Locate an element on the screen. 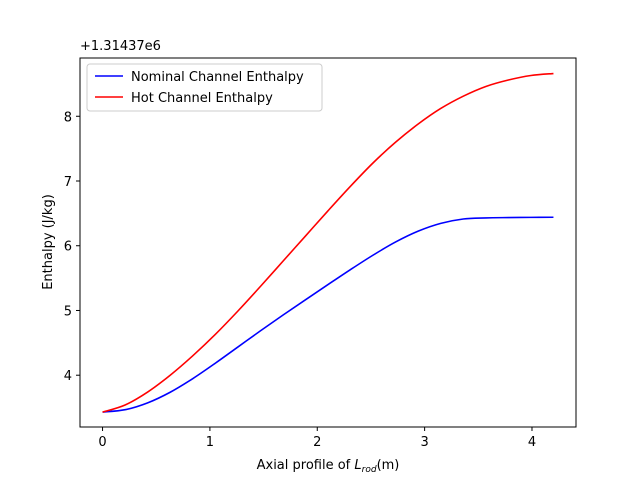 The width and height of the screenshot is (640, 480). legend-label-hot: Hot Channel Enthalpy is located at coordinates (202, 98).